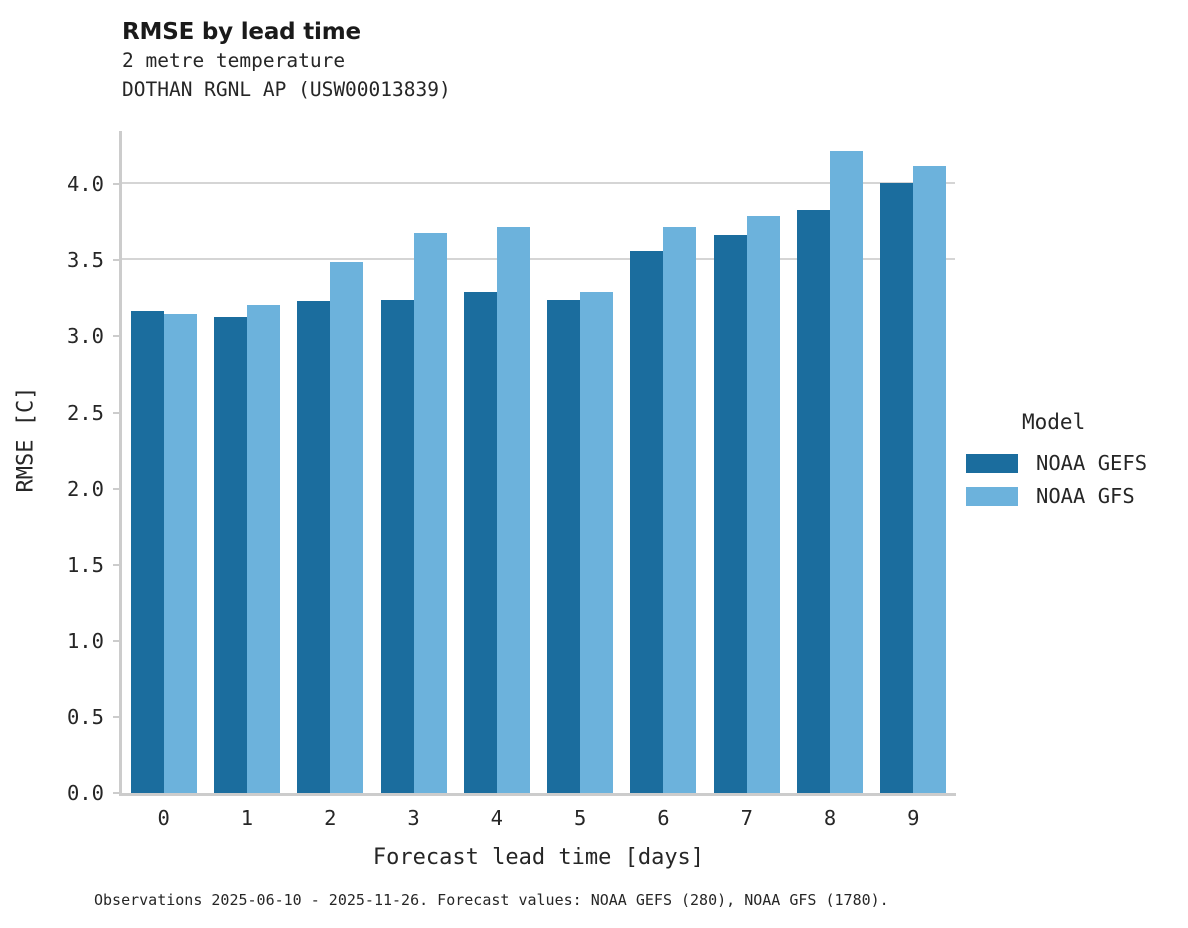  I want to click on legend-item-label: NOAA GEFS, so click(1092, 463).